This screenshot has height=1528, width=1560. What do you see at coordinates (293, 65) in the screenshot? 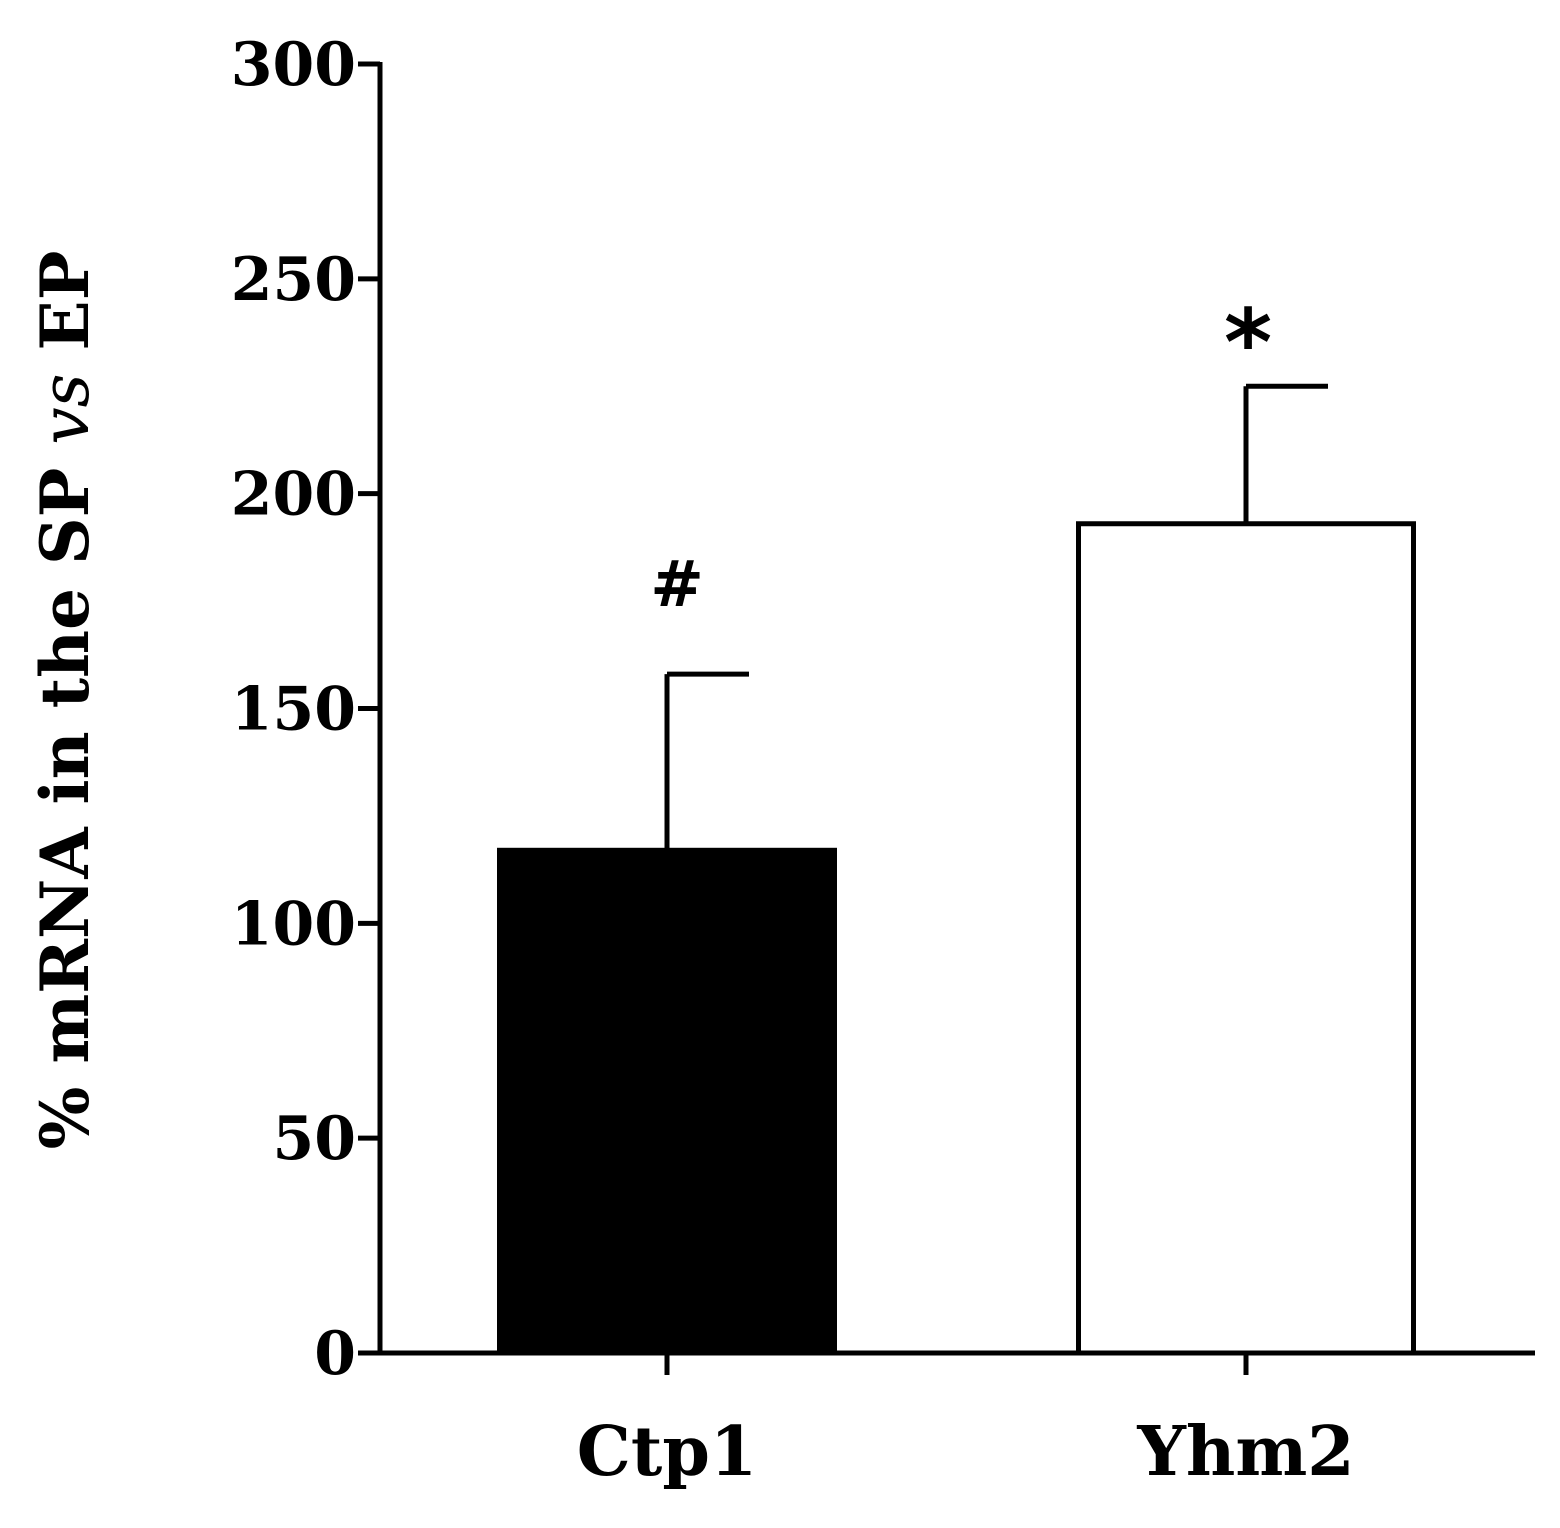
I see `y-tick-label: 300` at bounding box center [293, 65].